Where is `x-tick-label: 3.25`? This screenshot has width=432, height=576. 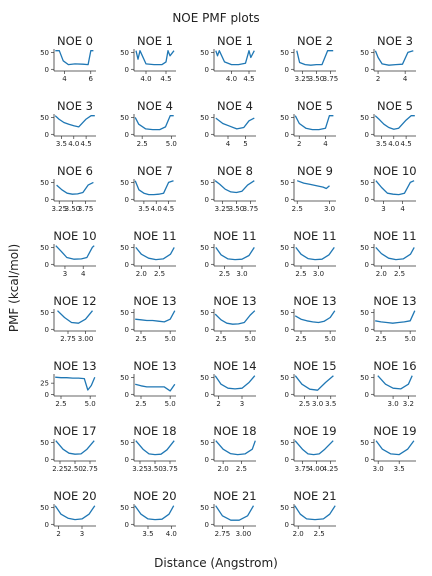 x-tick-label: 3.25 is located at coordinates (303, 79).